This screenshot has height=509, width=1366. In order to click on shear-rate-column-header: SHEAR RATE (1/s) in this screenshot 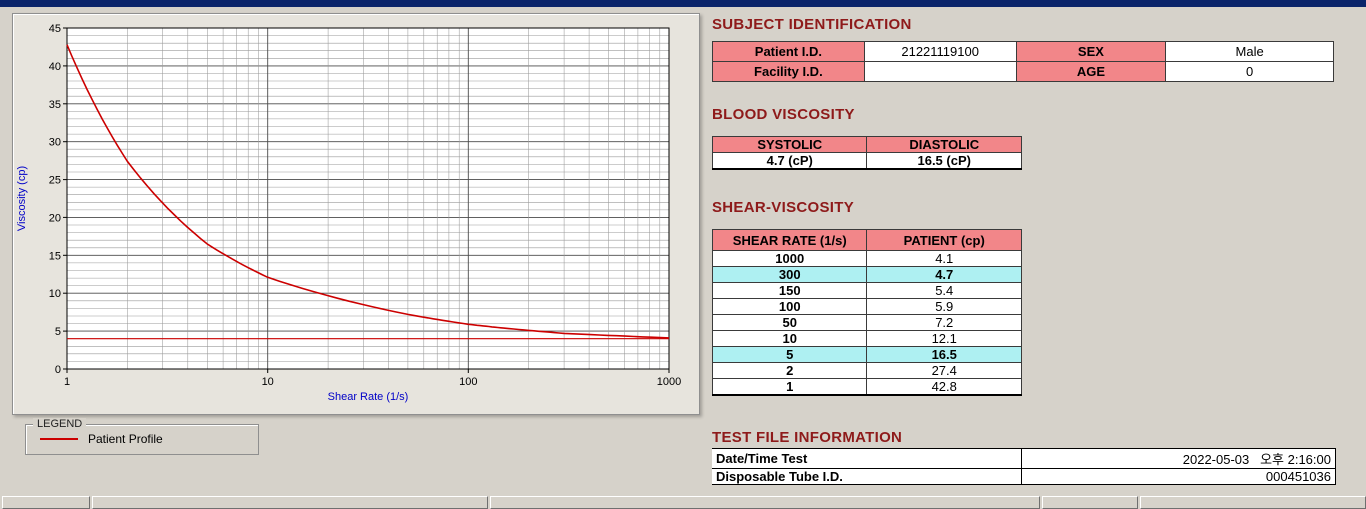, I will do `click(789, 240)`.